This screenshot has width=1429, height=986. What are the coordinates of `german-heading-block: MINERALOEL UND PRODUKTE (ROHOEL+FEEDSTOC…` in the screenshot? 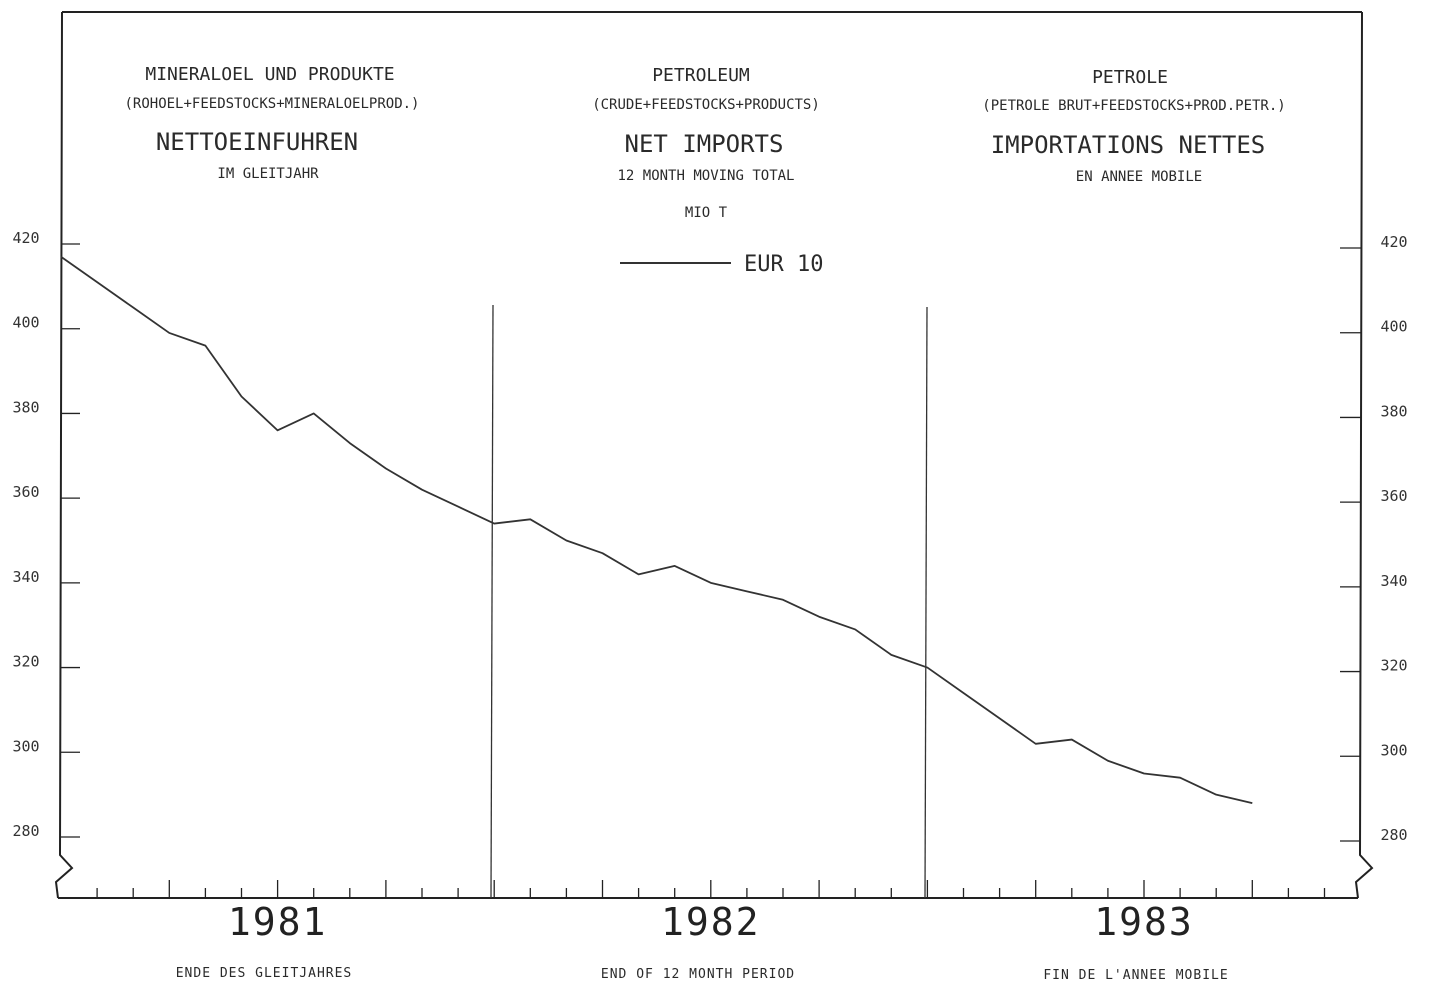 It's located at (271, 123).